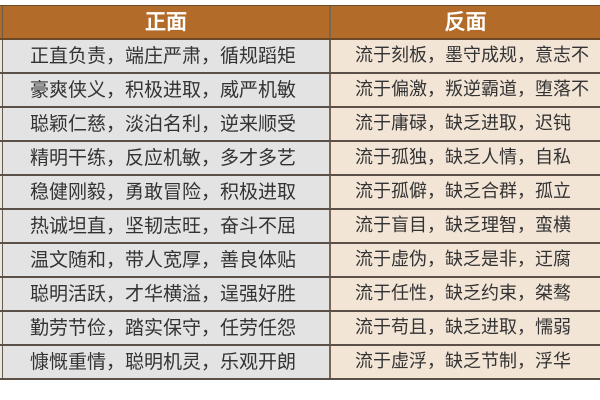  What do you see at coordinates (465, 56) in the screenshot?
I see `negative-cell: 流于刻板，墨守成规，意志不` at bounding box center [465, 56].